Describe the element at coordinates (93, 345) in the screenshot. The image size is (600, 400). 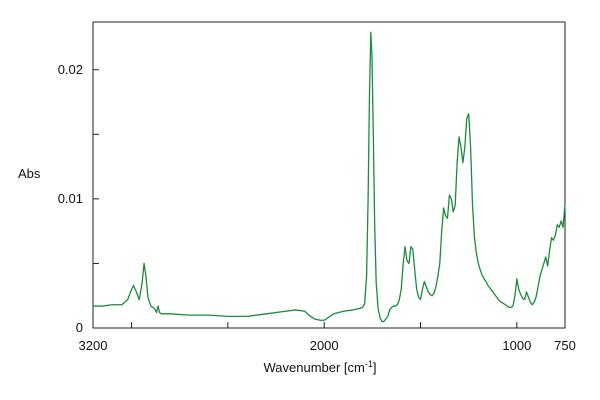
I see `x-tick-label: 3200` at that location.